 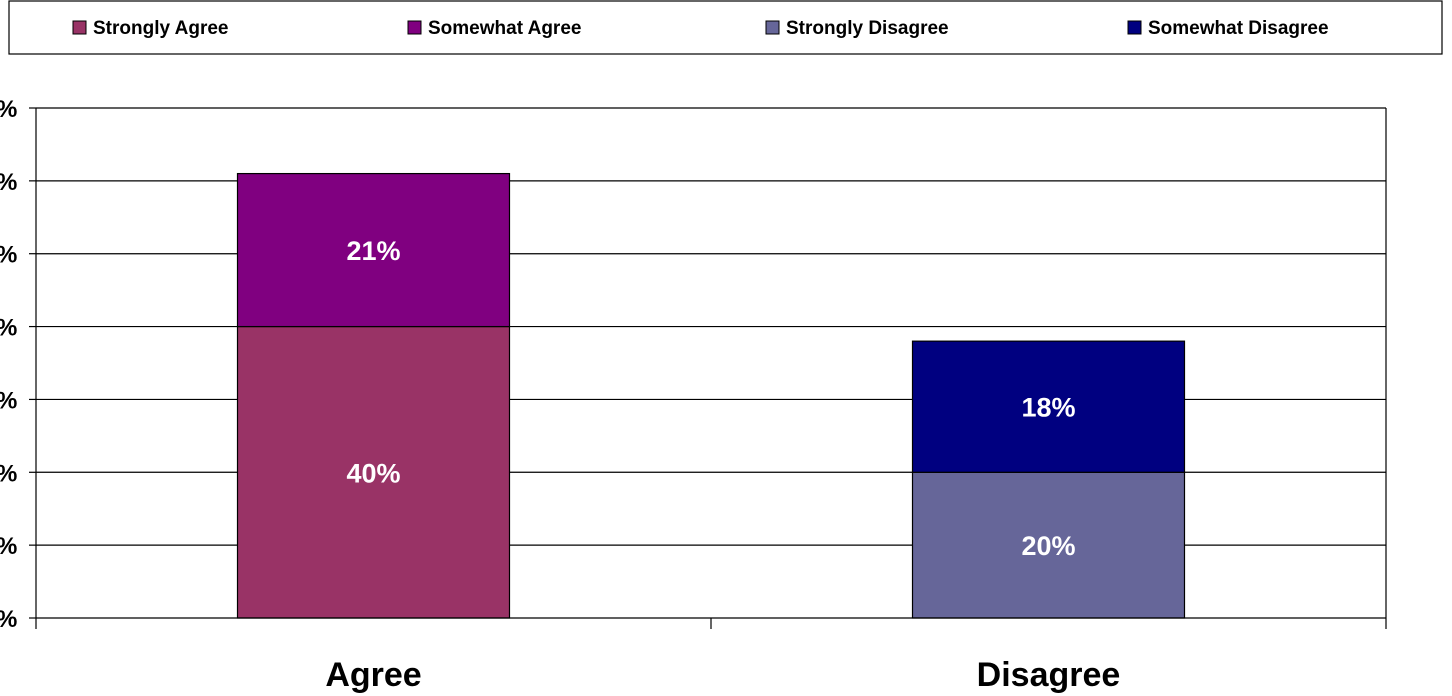 I want to click on legend-box, so click(x=725, y=27).